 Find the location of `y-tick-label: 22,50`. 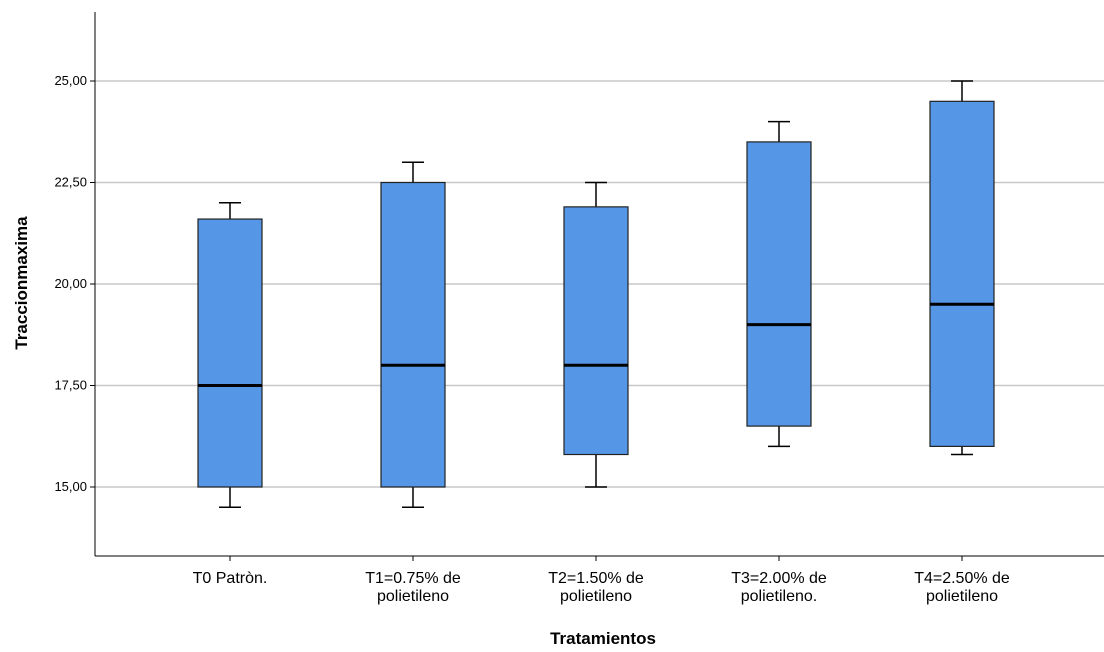

y-tick-label: 22,50 is located at coordinates (70, 182).